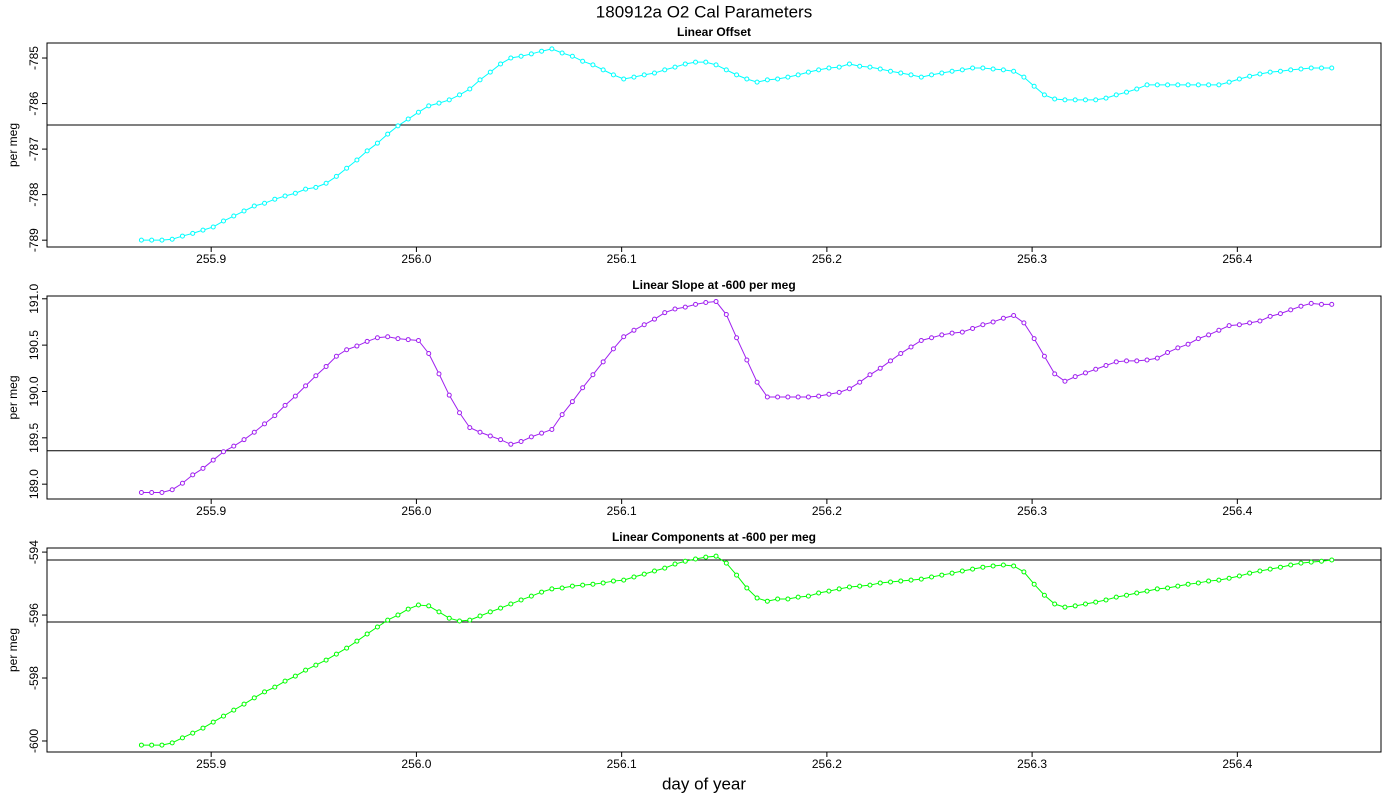 This screenshot has height=800, width=1400. Describe the element at coordinates (211, 511) in the screenshot. I see `x-tick-label: 255.9` at that location.